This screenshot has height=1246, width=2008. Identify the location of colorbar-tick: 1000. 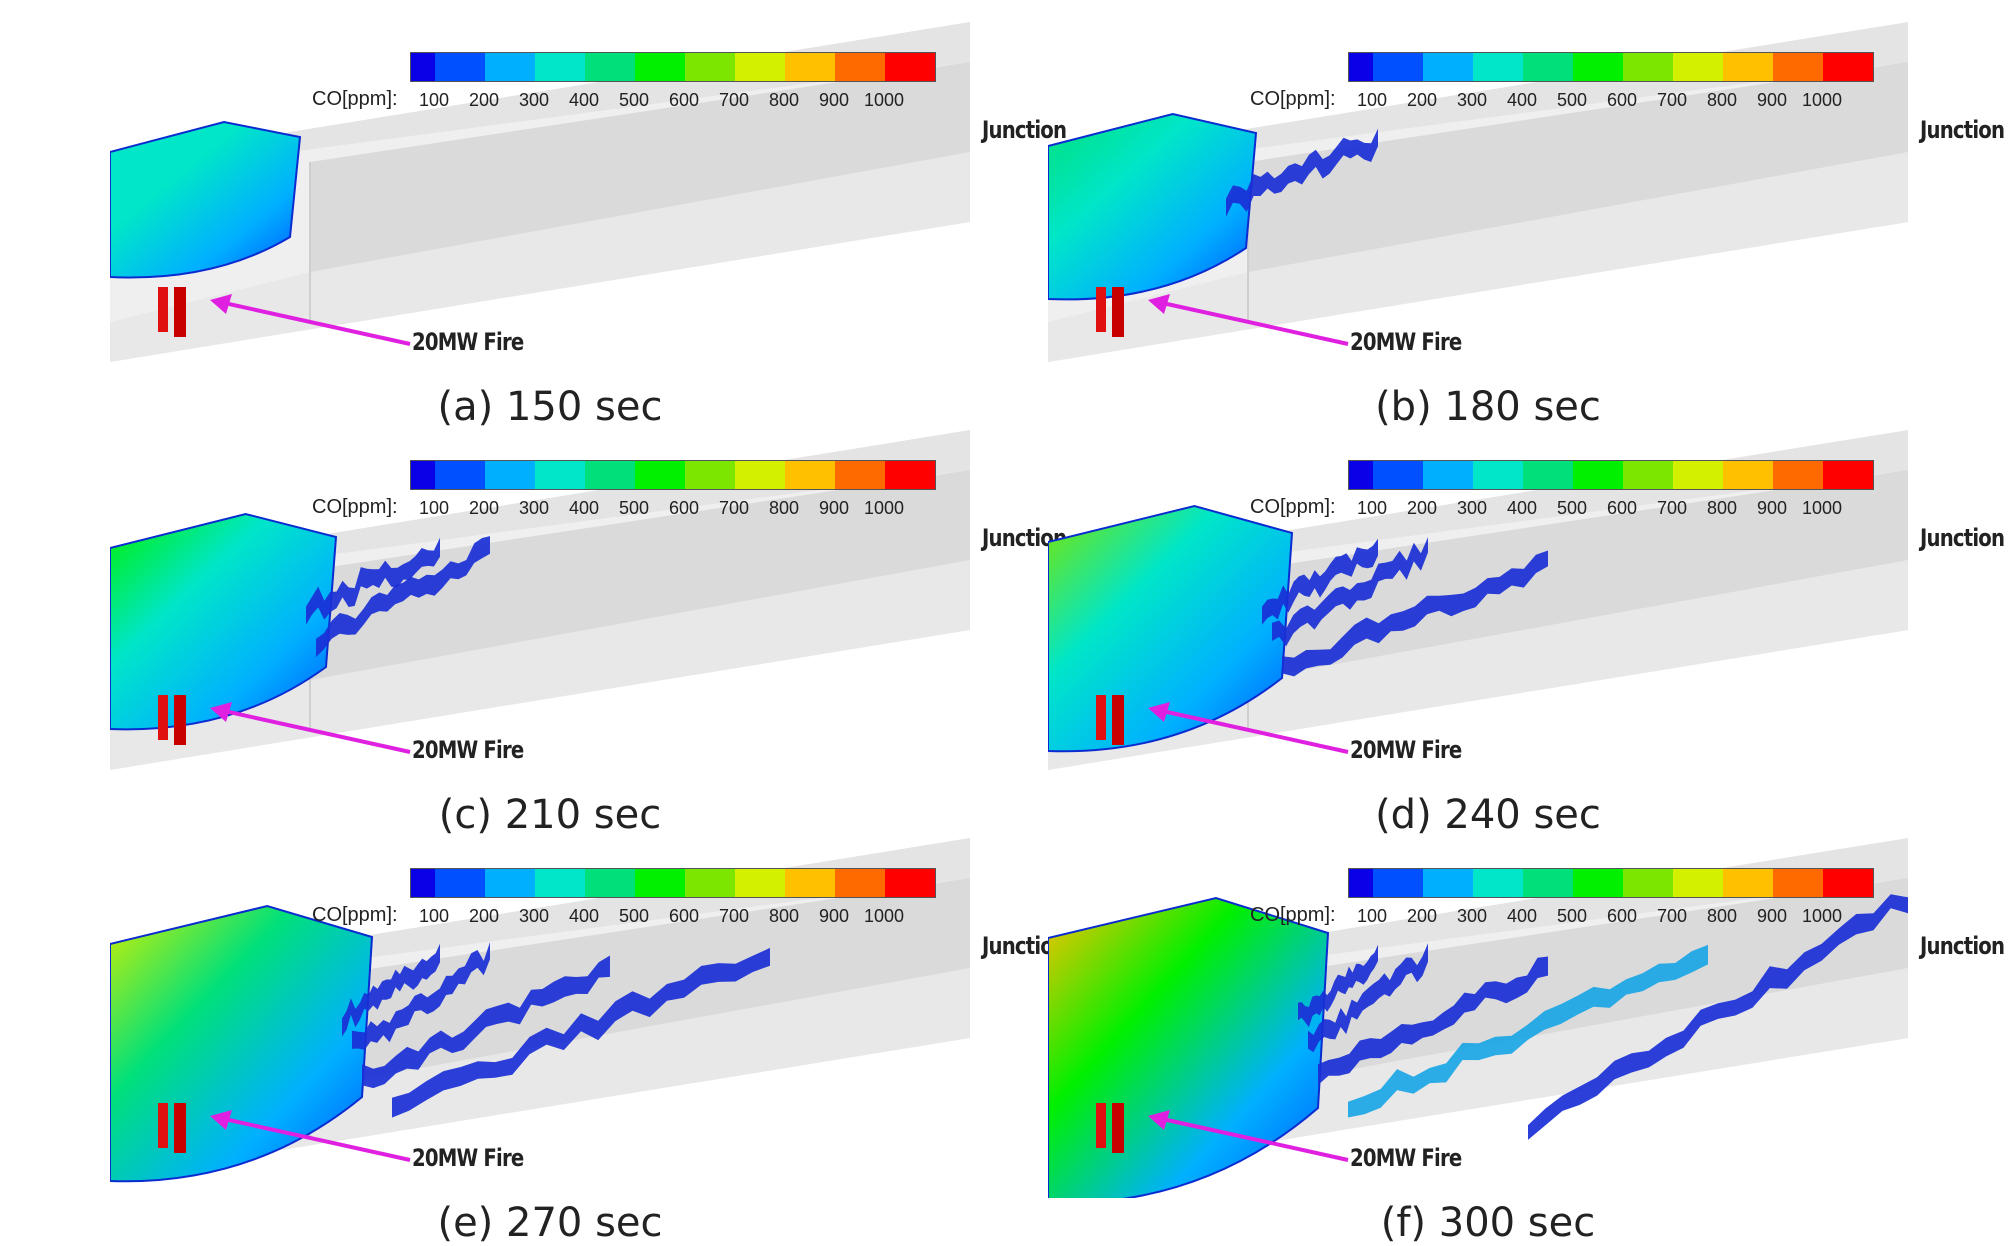
(884, 916).